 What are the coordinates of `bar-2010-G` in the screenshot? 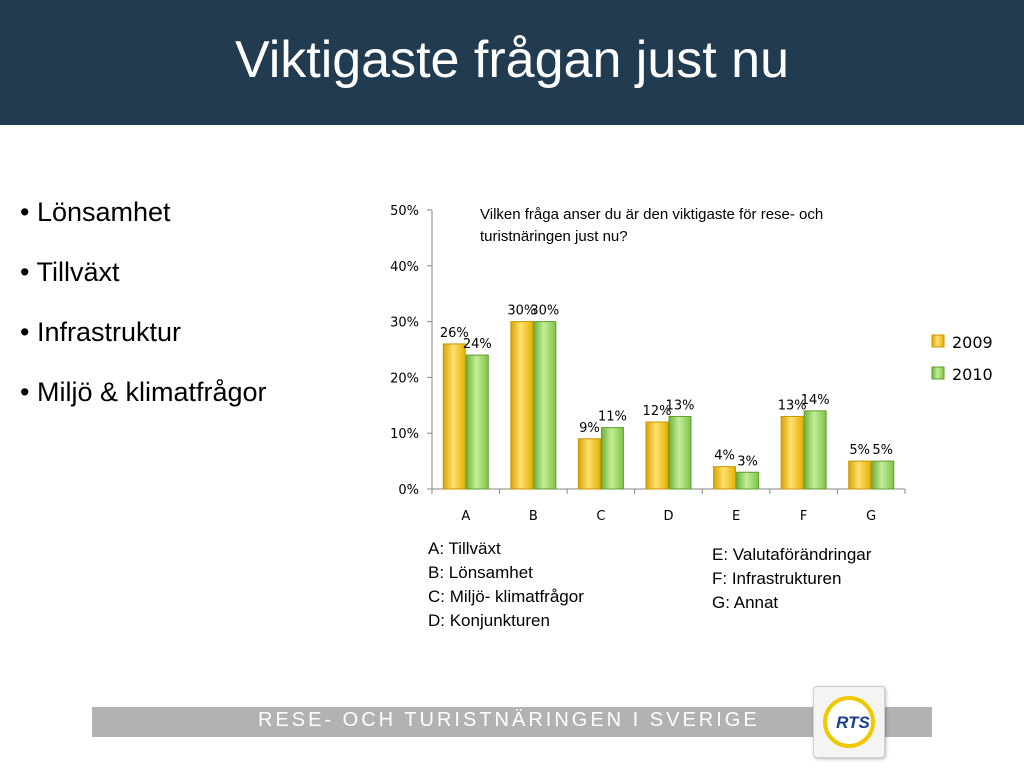 It's located at (883, 475).